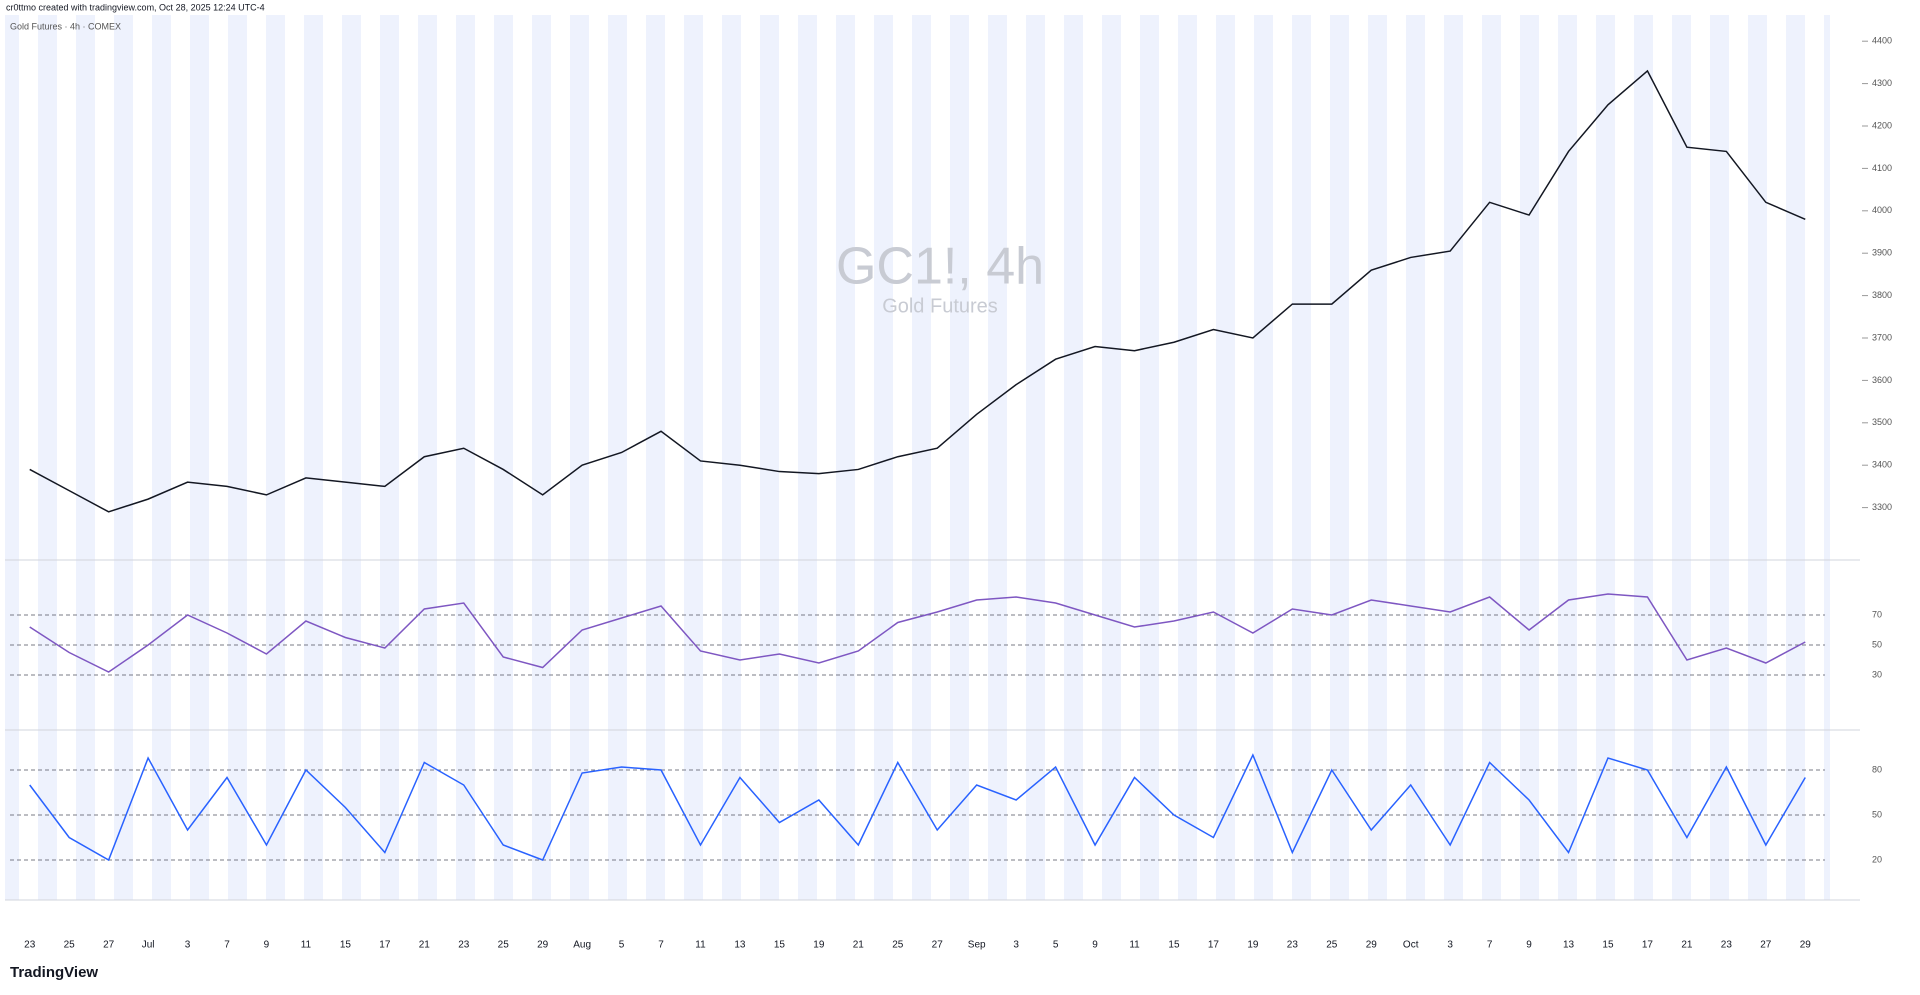 Image resolution: width=1920 pixels, height=995 pixels. What do you see at coordinates (1877, 859) in the screenshot?
I see `y-tick-label: 20` at bounding box center [1877, 859].